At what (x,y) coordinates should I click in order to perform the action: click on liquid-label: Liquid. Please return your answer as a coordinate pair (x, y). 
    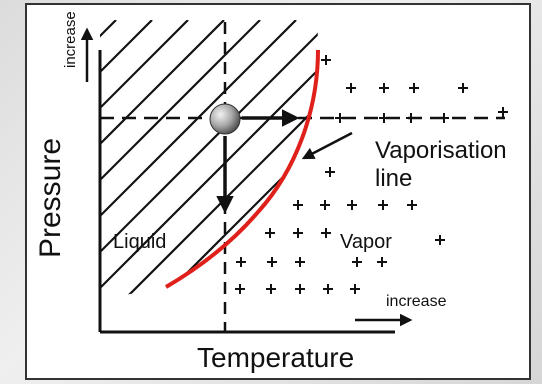
    Looking at the image, I should click on (139, 242).